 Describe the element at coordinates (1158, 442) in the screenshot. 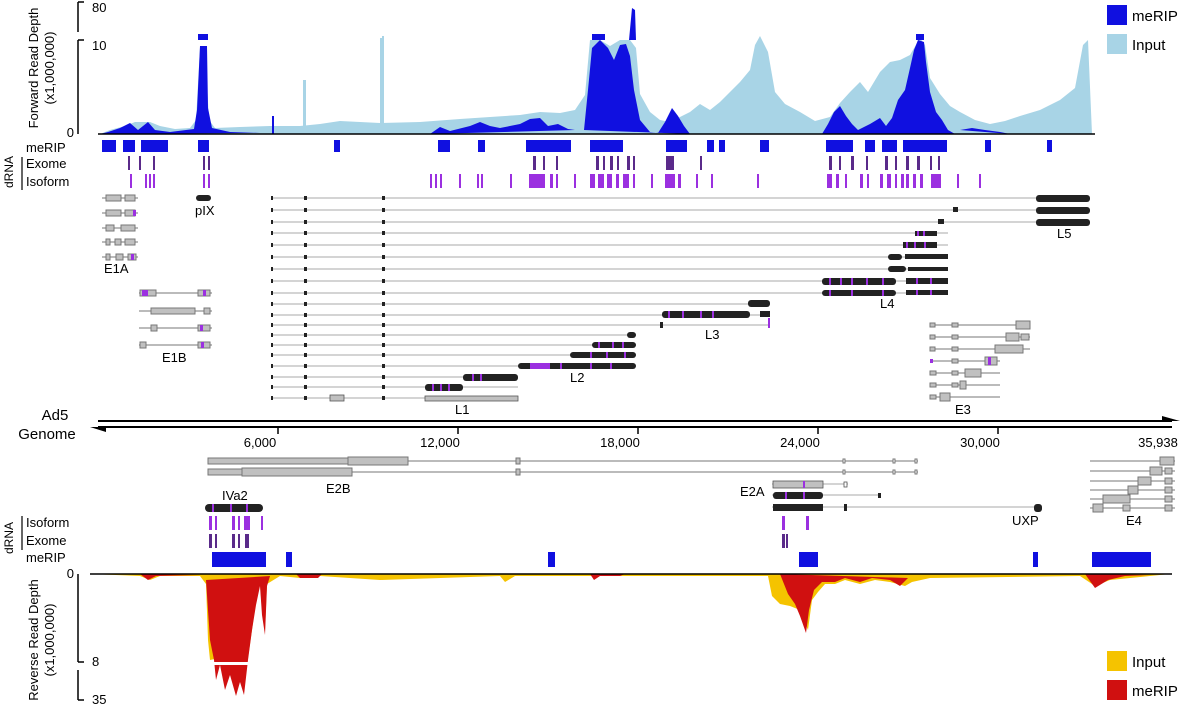

I see `genome-tick-35938: 35,938` at that location.